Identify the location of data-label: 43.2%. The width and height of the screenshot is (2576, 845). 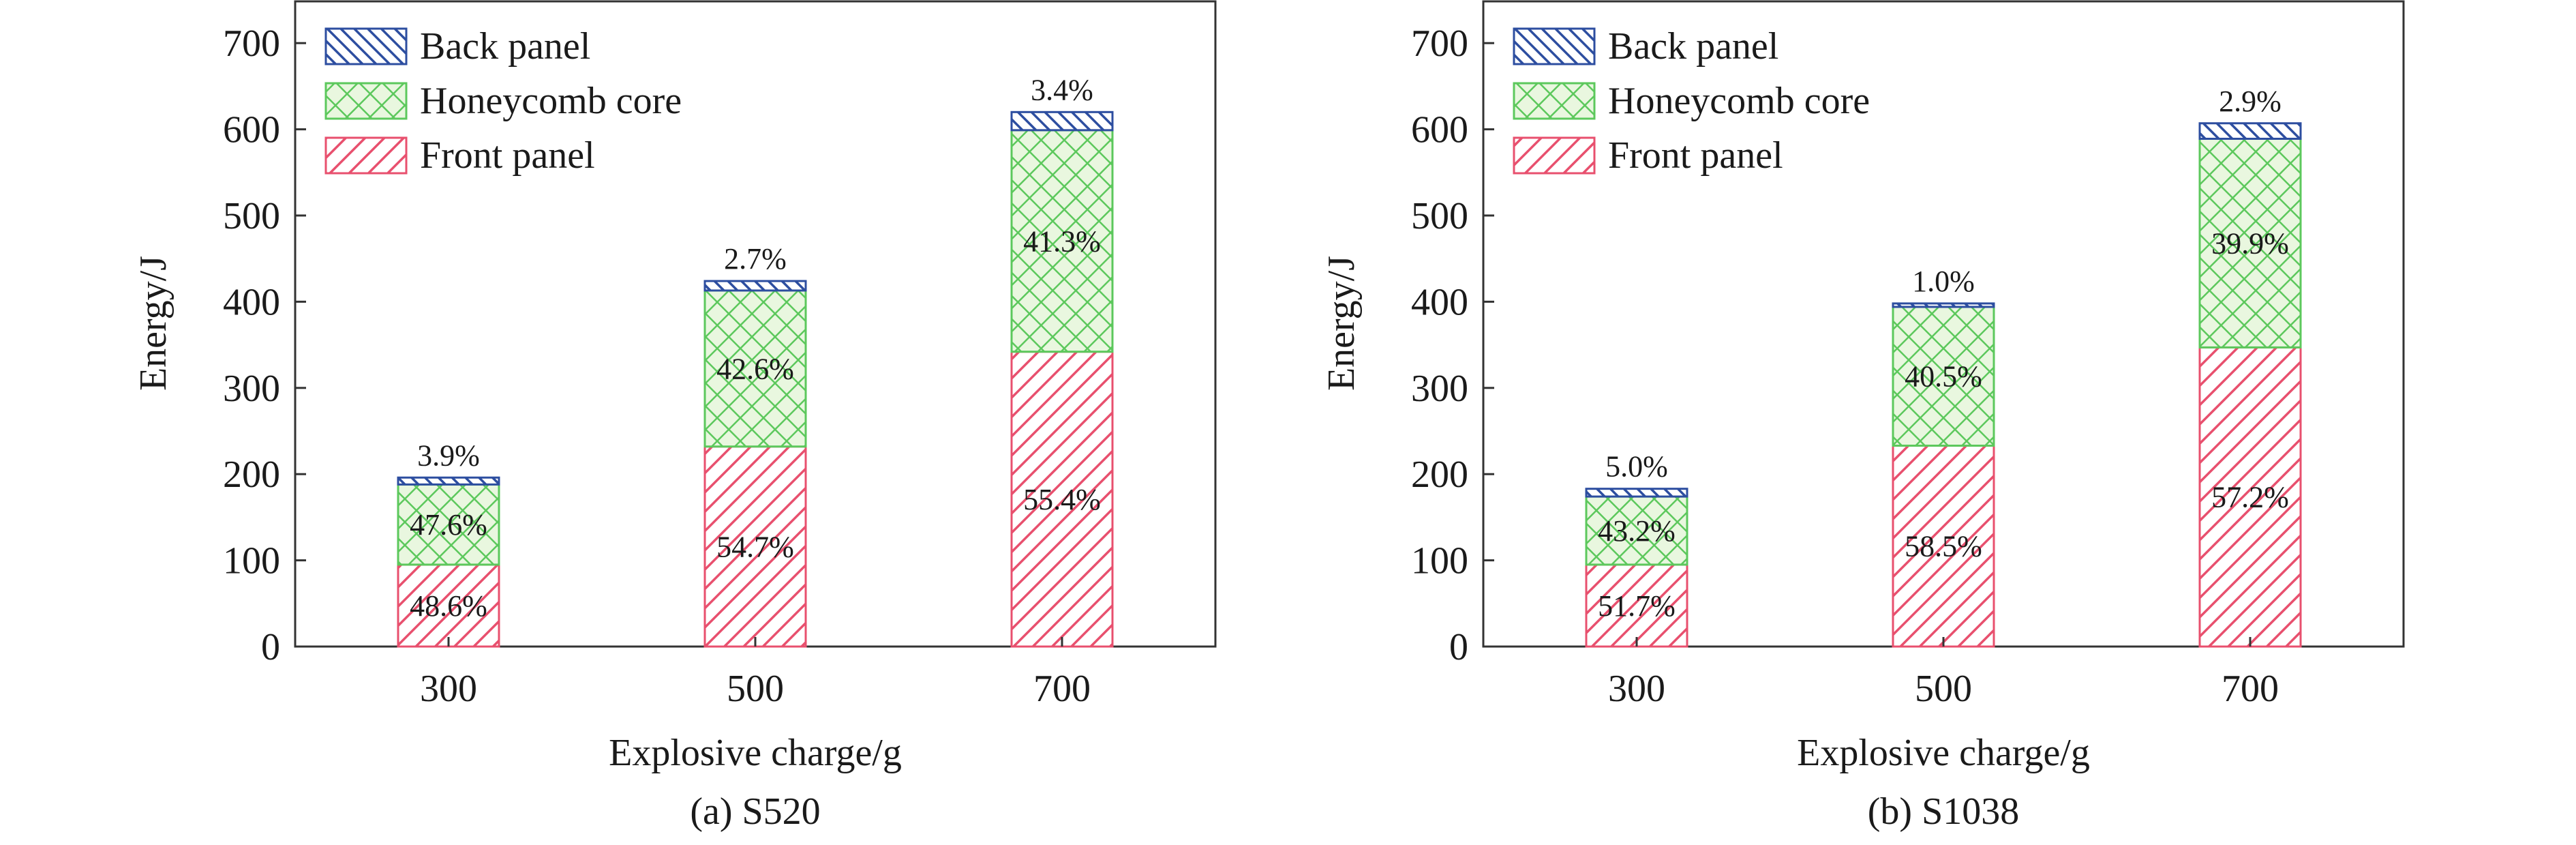
(1637, 531).